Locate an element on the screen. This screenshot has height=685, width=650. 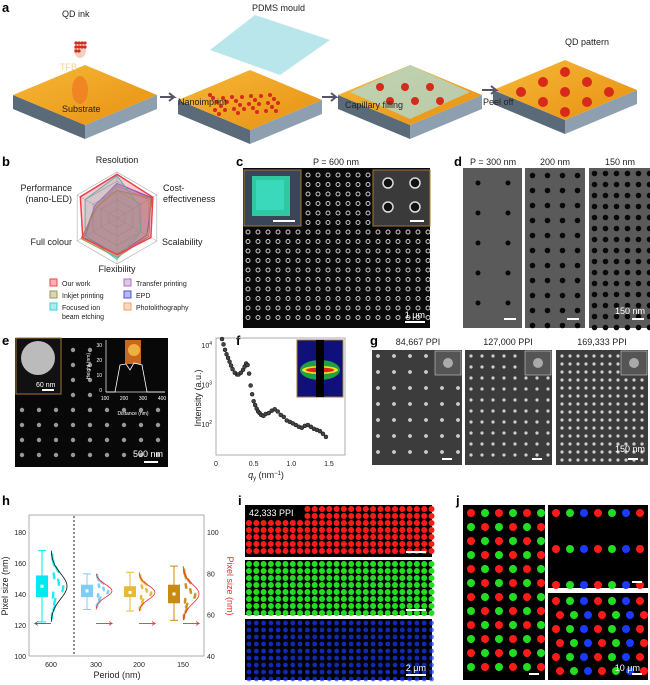
tick: 20 is located at coordinates (99, 361).